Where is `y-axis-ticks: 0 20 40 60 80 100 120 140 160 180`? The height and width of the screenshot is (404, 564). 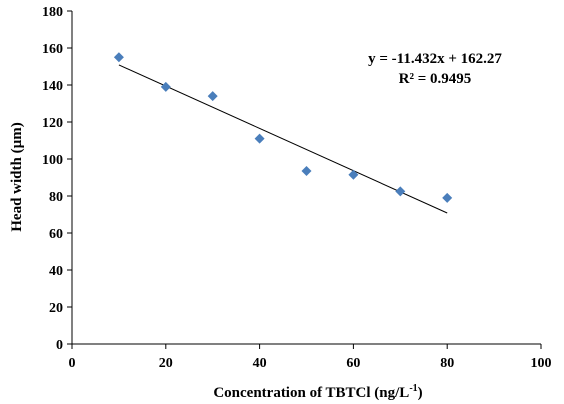 y-axis-ticks: 0 20 40 60 80 100 120 140 160 180 is located at coordinates (57, 179).